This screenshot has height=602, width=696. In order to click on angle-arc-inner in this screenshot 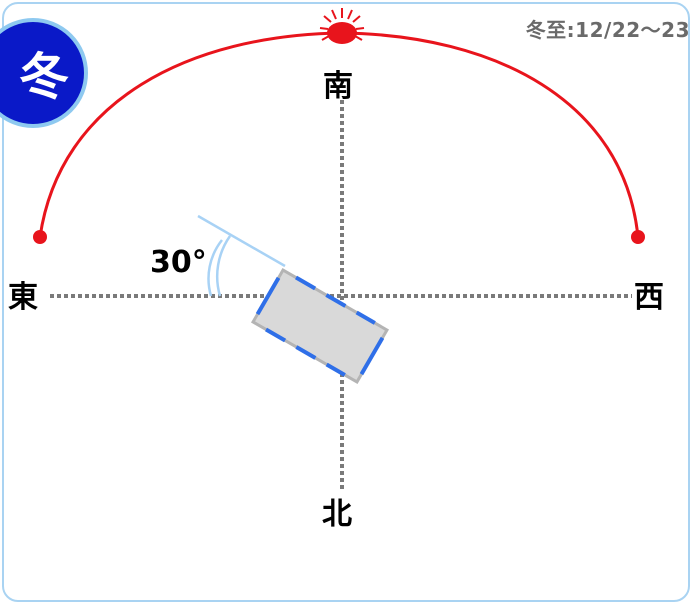, I will do `click(215, 268)`.